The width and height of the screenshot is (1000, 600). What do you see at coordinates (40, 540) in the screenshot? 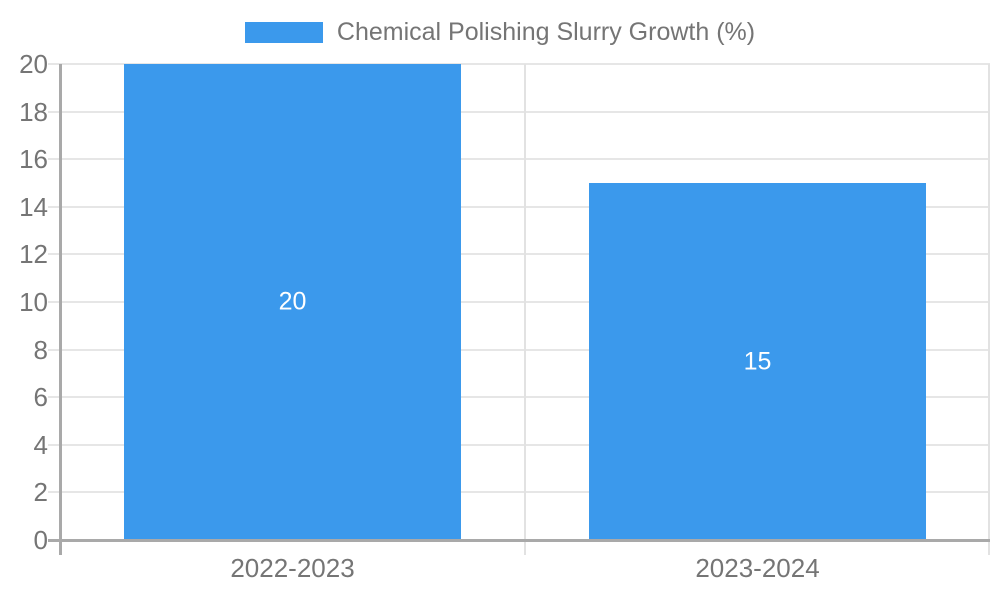
I see `y-tick-label: 0` at bounding box center [40, 540].